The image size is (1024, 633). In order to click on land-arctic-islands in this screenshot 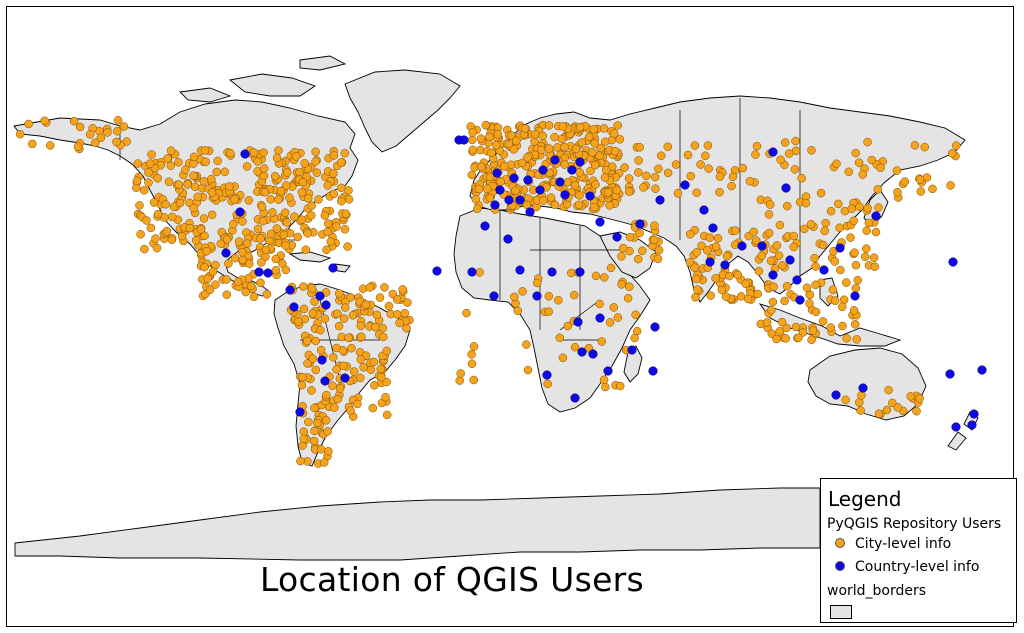, I will do `click(263, 79)`.